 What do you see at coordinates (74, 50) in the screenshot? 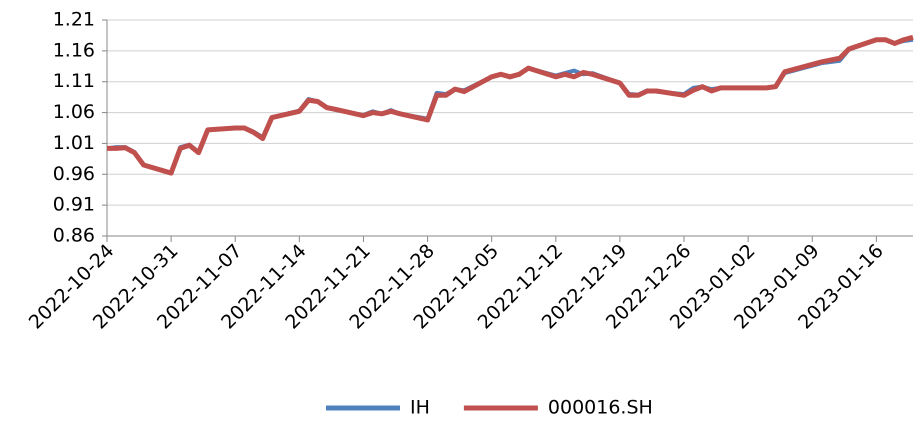
I see `y-tick-label: 1.16` at bounding box center [74, 50].